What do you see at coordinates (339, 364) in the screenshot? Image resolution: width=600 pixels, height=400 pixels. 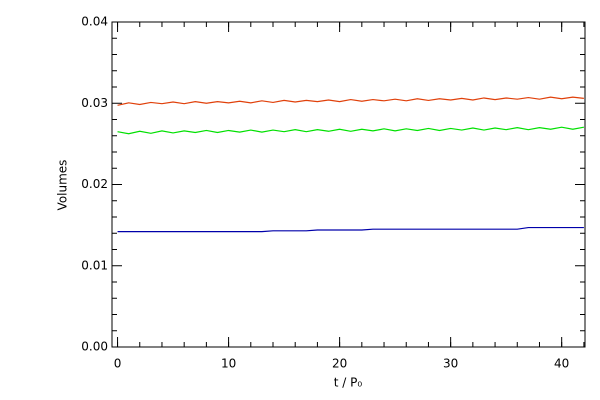 I see `x-tick-label: 20` at bounding box center [339, 364].